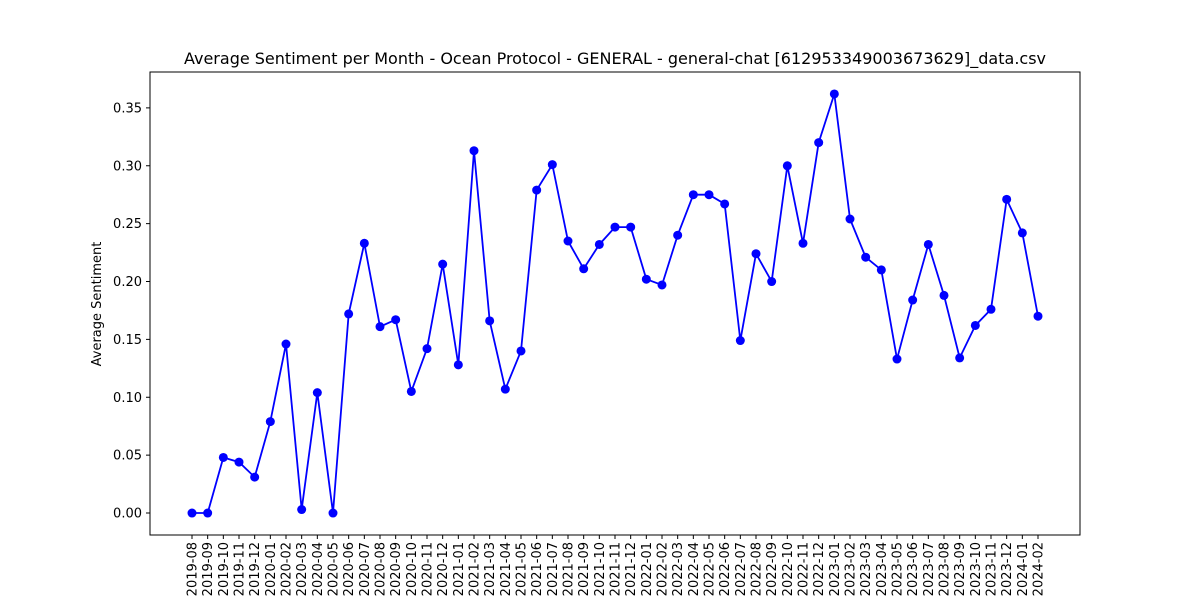  What do you see at coordinates (127, 456) in the screenshot?
I see `y-tick-label: 0.05` at bounding box center [127, 456].